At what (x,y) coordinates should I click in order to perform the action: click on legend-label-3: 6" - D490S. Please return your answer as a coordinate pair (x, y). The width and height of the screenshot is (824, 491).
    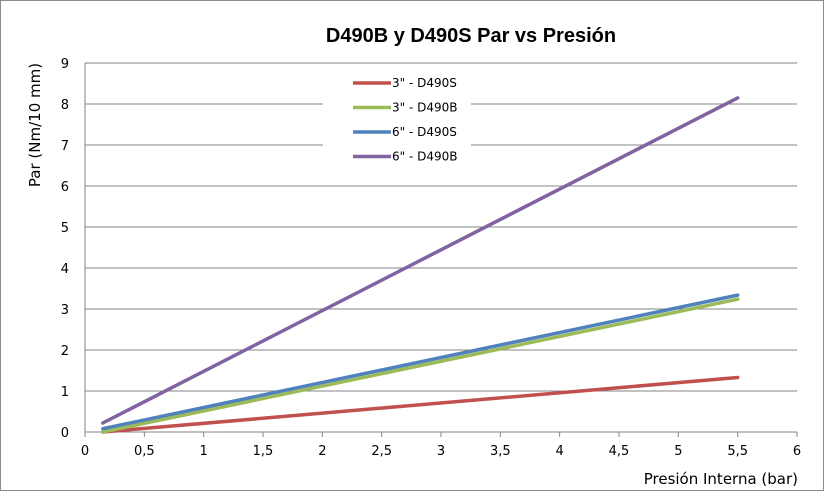
    Looking at the image, I should click on (424, 132).